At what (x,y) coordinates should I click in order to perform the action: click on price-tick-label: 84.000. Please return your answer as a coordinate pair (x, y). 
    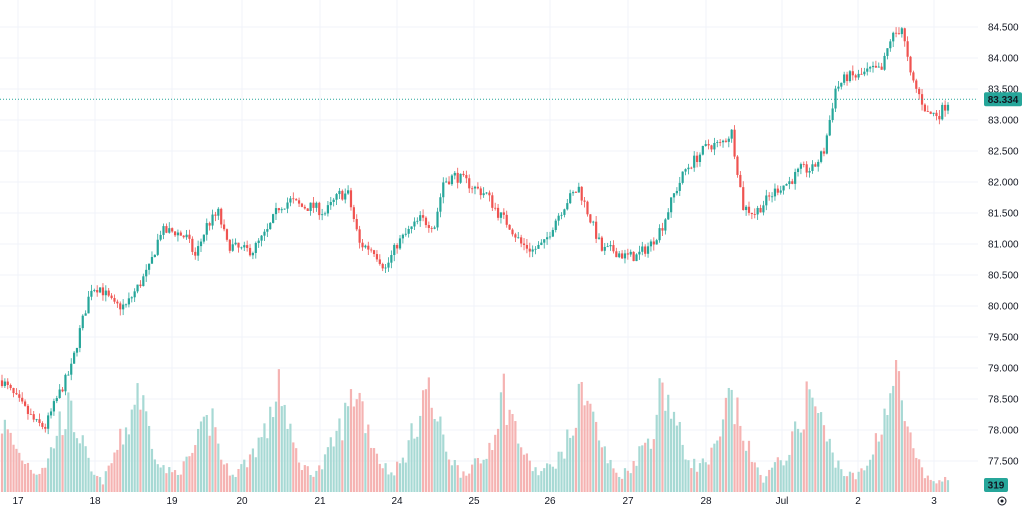
    Looking at the image, I should click on (1003, 59).